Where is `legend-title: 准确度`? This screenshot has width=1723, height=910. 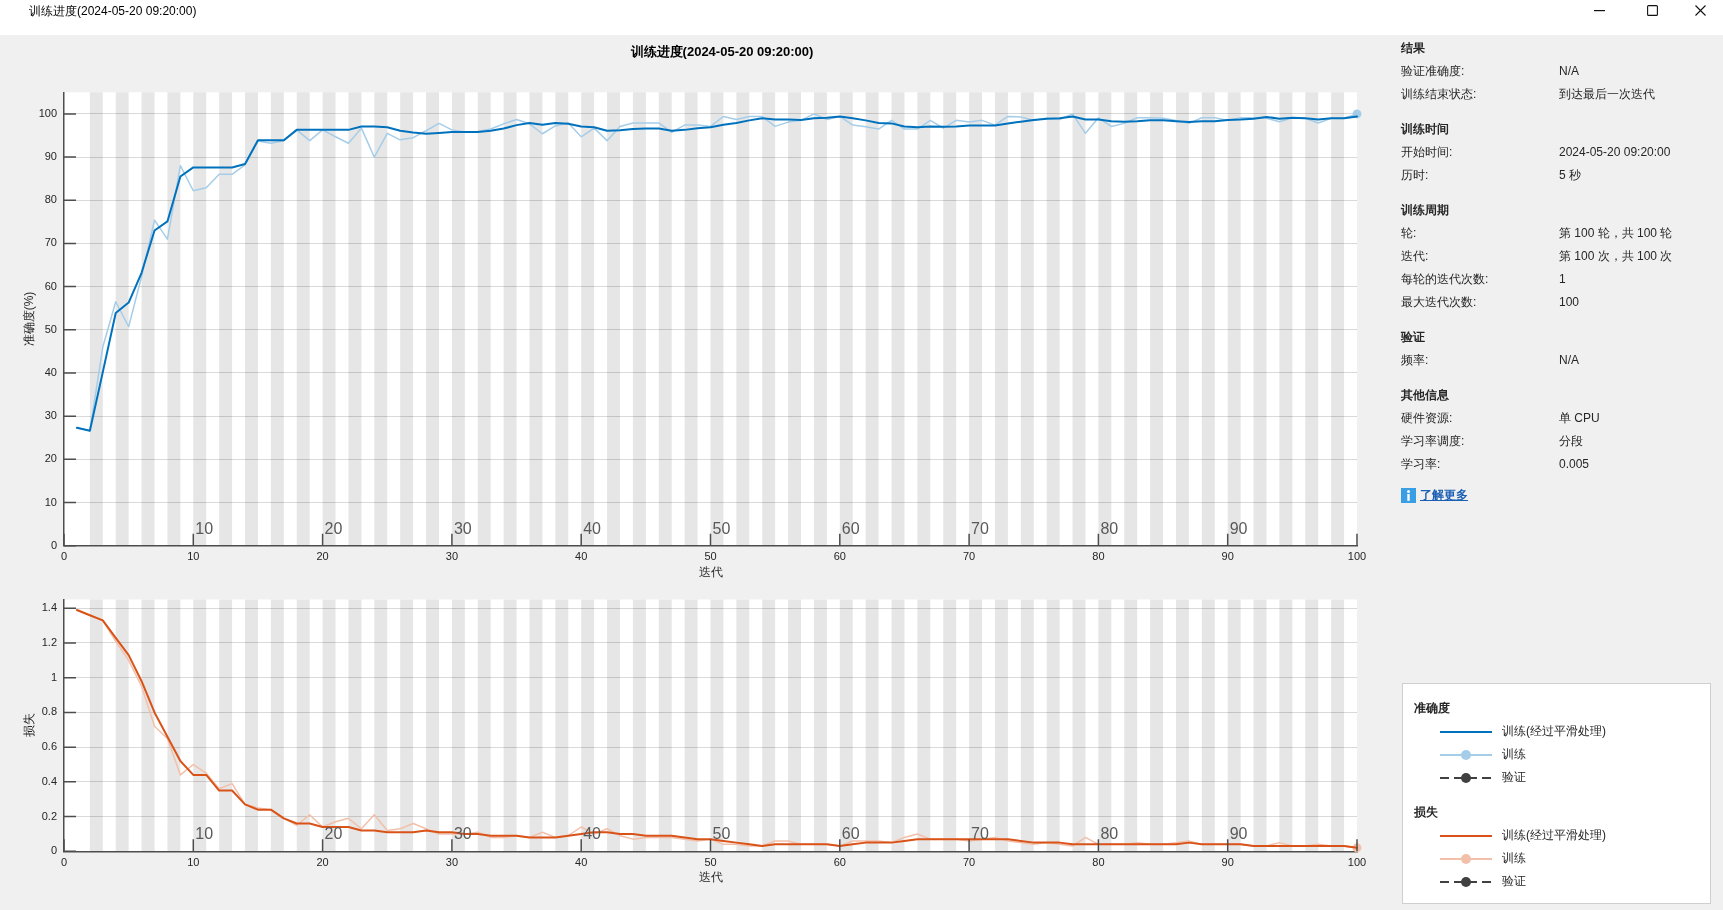 legend-title: 准确度 is located at coordinates (1432, 708).